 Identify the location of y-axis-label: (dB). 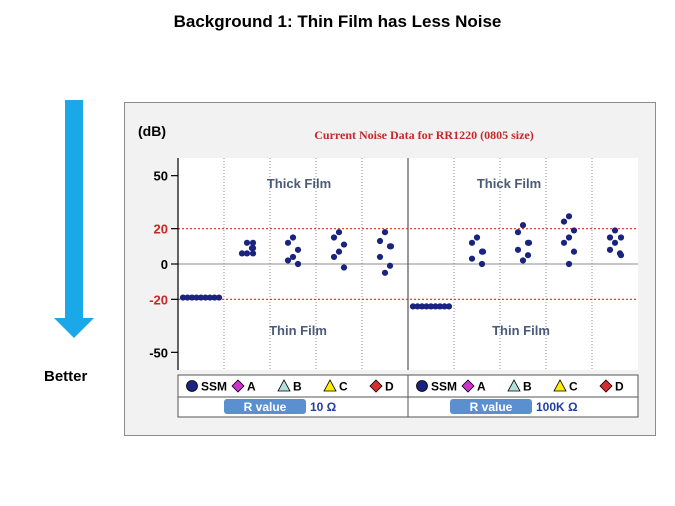
(152, 131).